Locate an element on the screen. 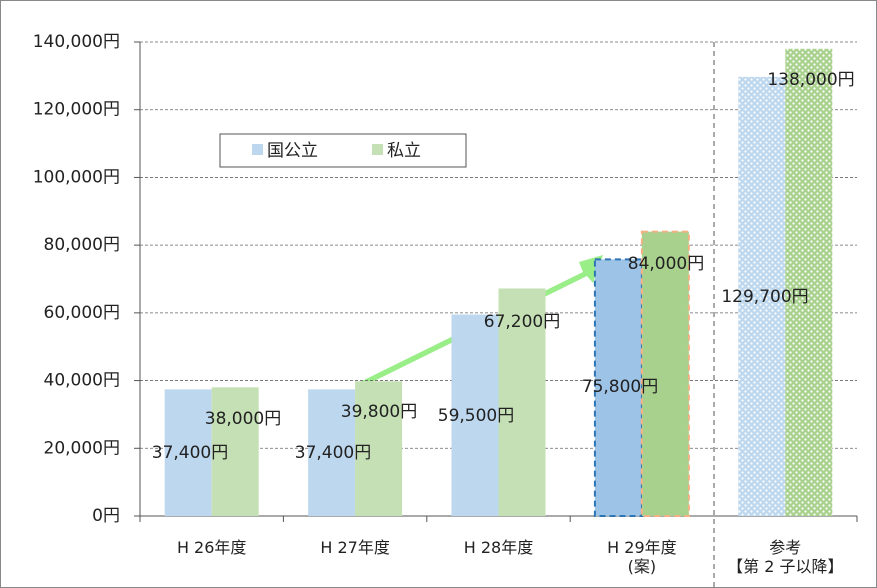  value-label: 59,500円 is located at coordinates (476, 416).